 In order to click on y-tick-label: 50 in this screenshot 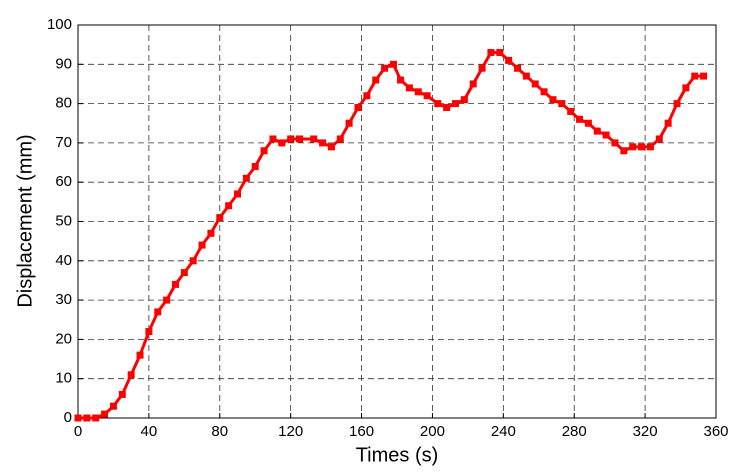, I will do `click(63, 220)`.